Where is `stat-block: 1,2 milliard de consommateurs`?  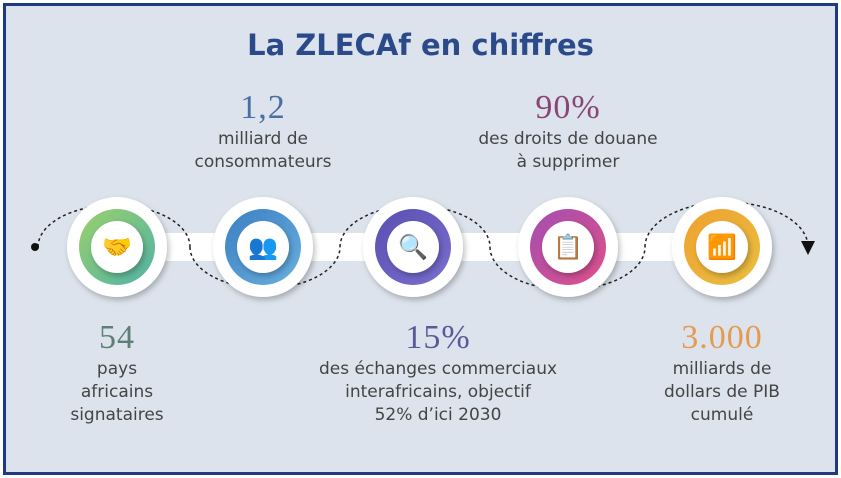 stat-block: 1,2 milliard de consommateurs is located at coordinates (263, 131).